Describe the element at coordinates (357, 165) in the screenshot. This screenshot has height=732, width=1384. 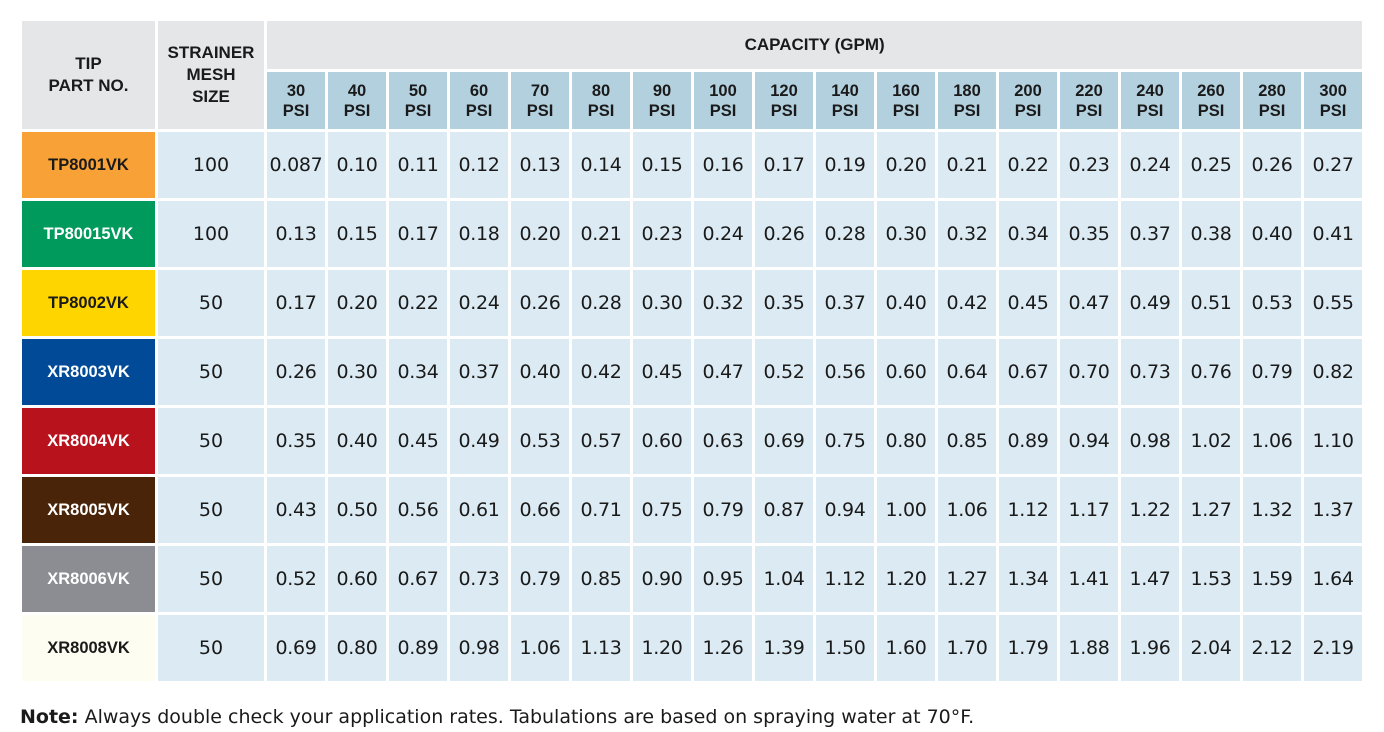
I see `capacity-value: 0.10` at that location.